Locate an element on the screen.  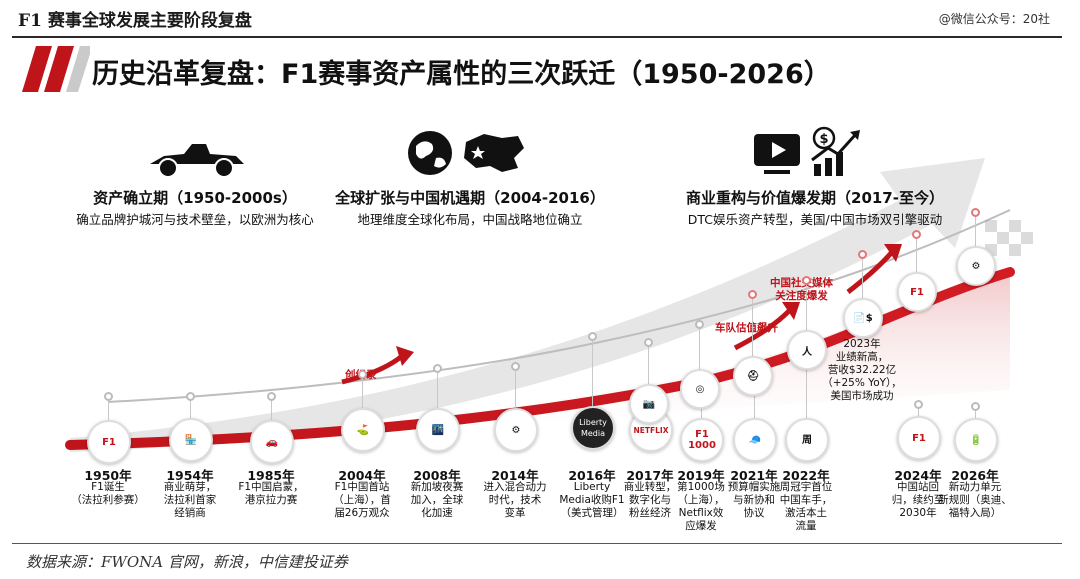
callout-social: 中国社交媒体 关注度爆发 is located at coordinates (801, 289).